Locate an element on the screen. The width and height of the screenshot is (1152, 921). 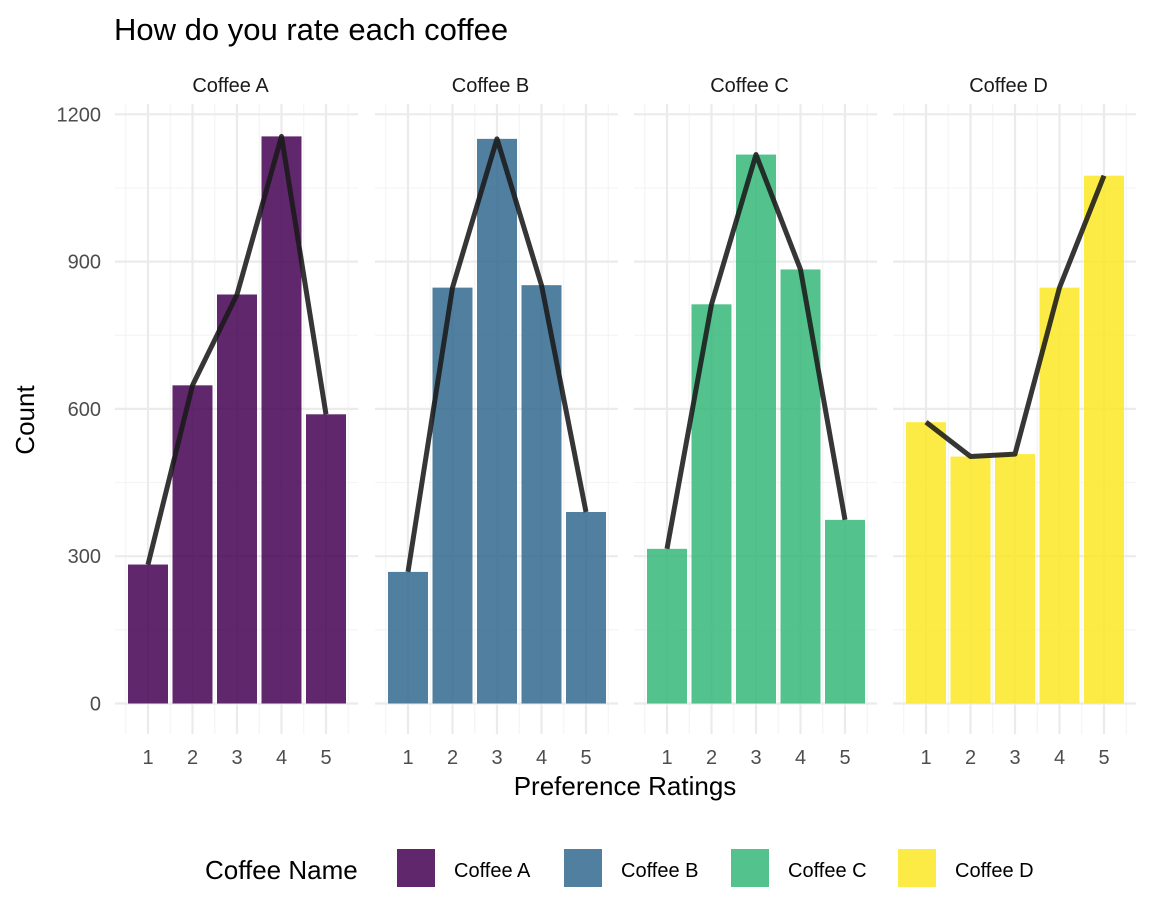
facet-label: Coffee D is located at coordinates (1008, 86).